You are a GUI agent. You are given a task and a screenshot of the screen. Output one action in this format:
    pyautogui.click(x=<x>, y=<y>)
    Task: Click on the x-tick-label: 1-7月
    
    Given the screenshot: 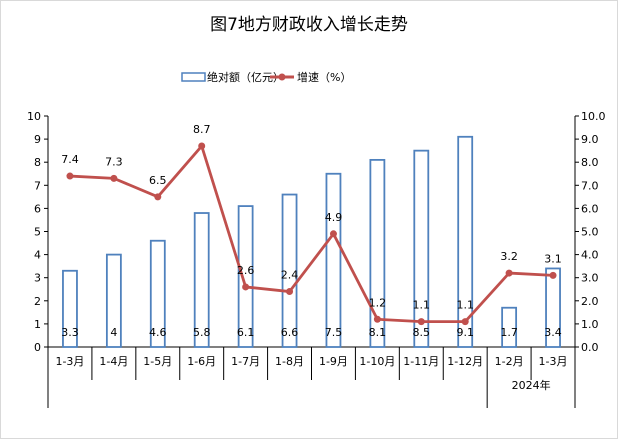 What is the action you would take?
    pyautogui.click(x=245, y=361)
    